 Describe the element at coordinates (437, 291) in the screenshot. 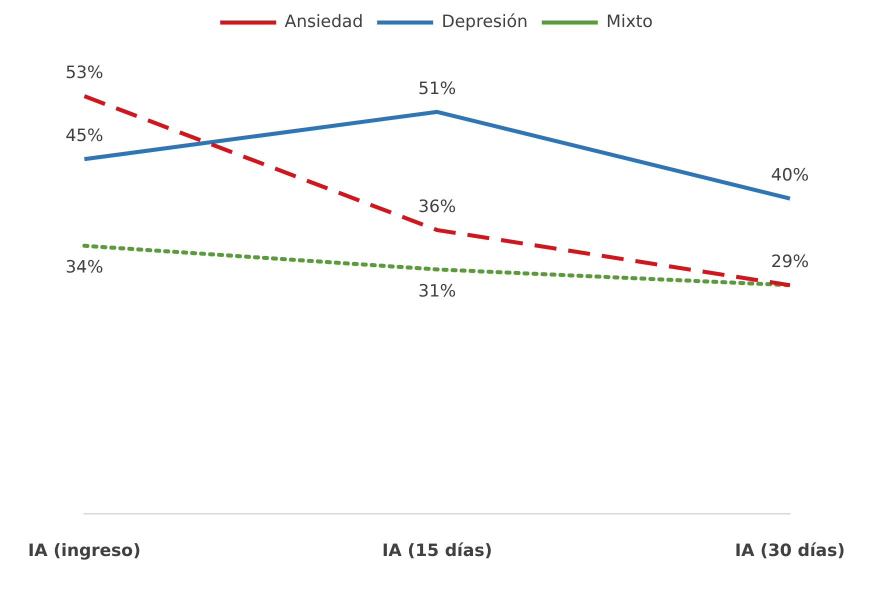

I see `data-label: 31%` at that location.